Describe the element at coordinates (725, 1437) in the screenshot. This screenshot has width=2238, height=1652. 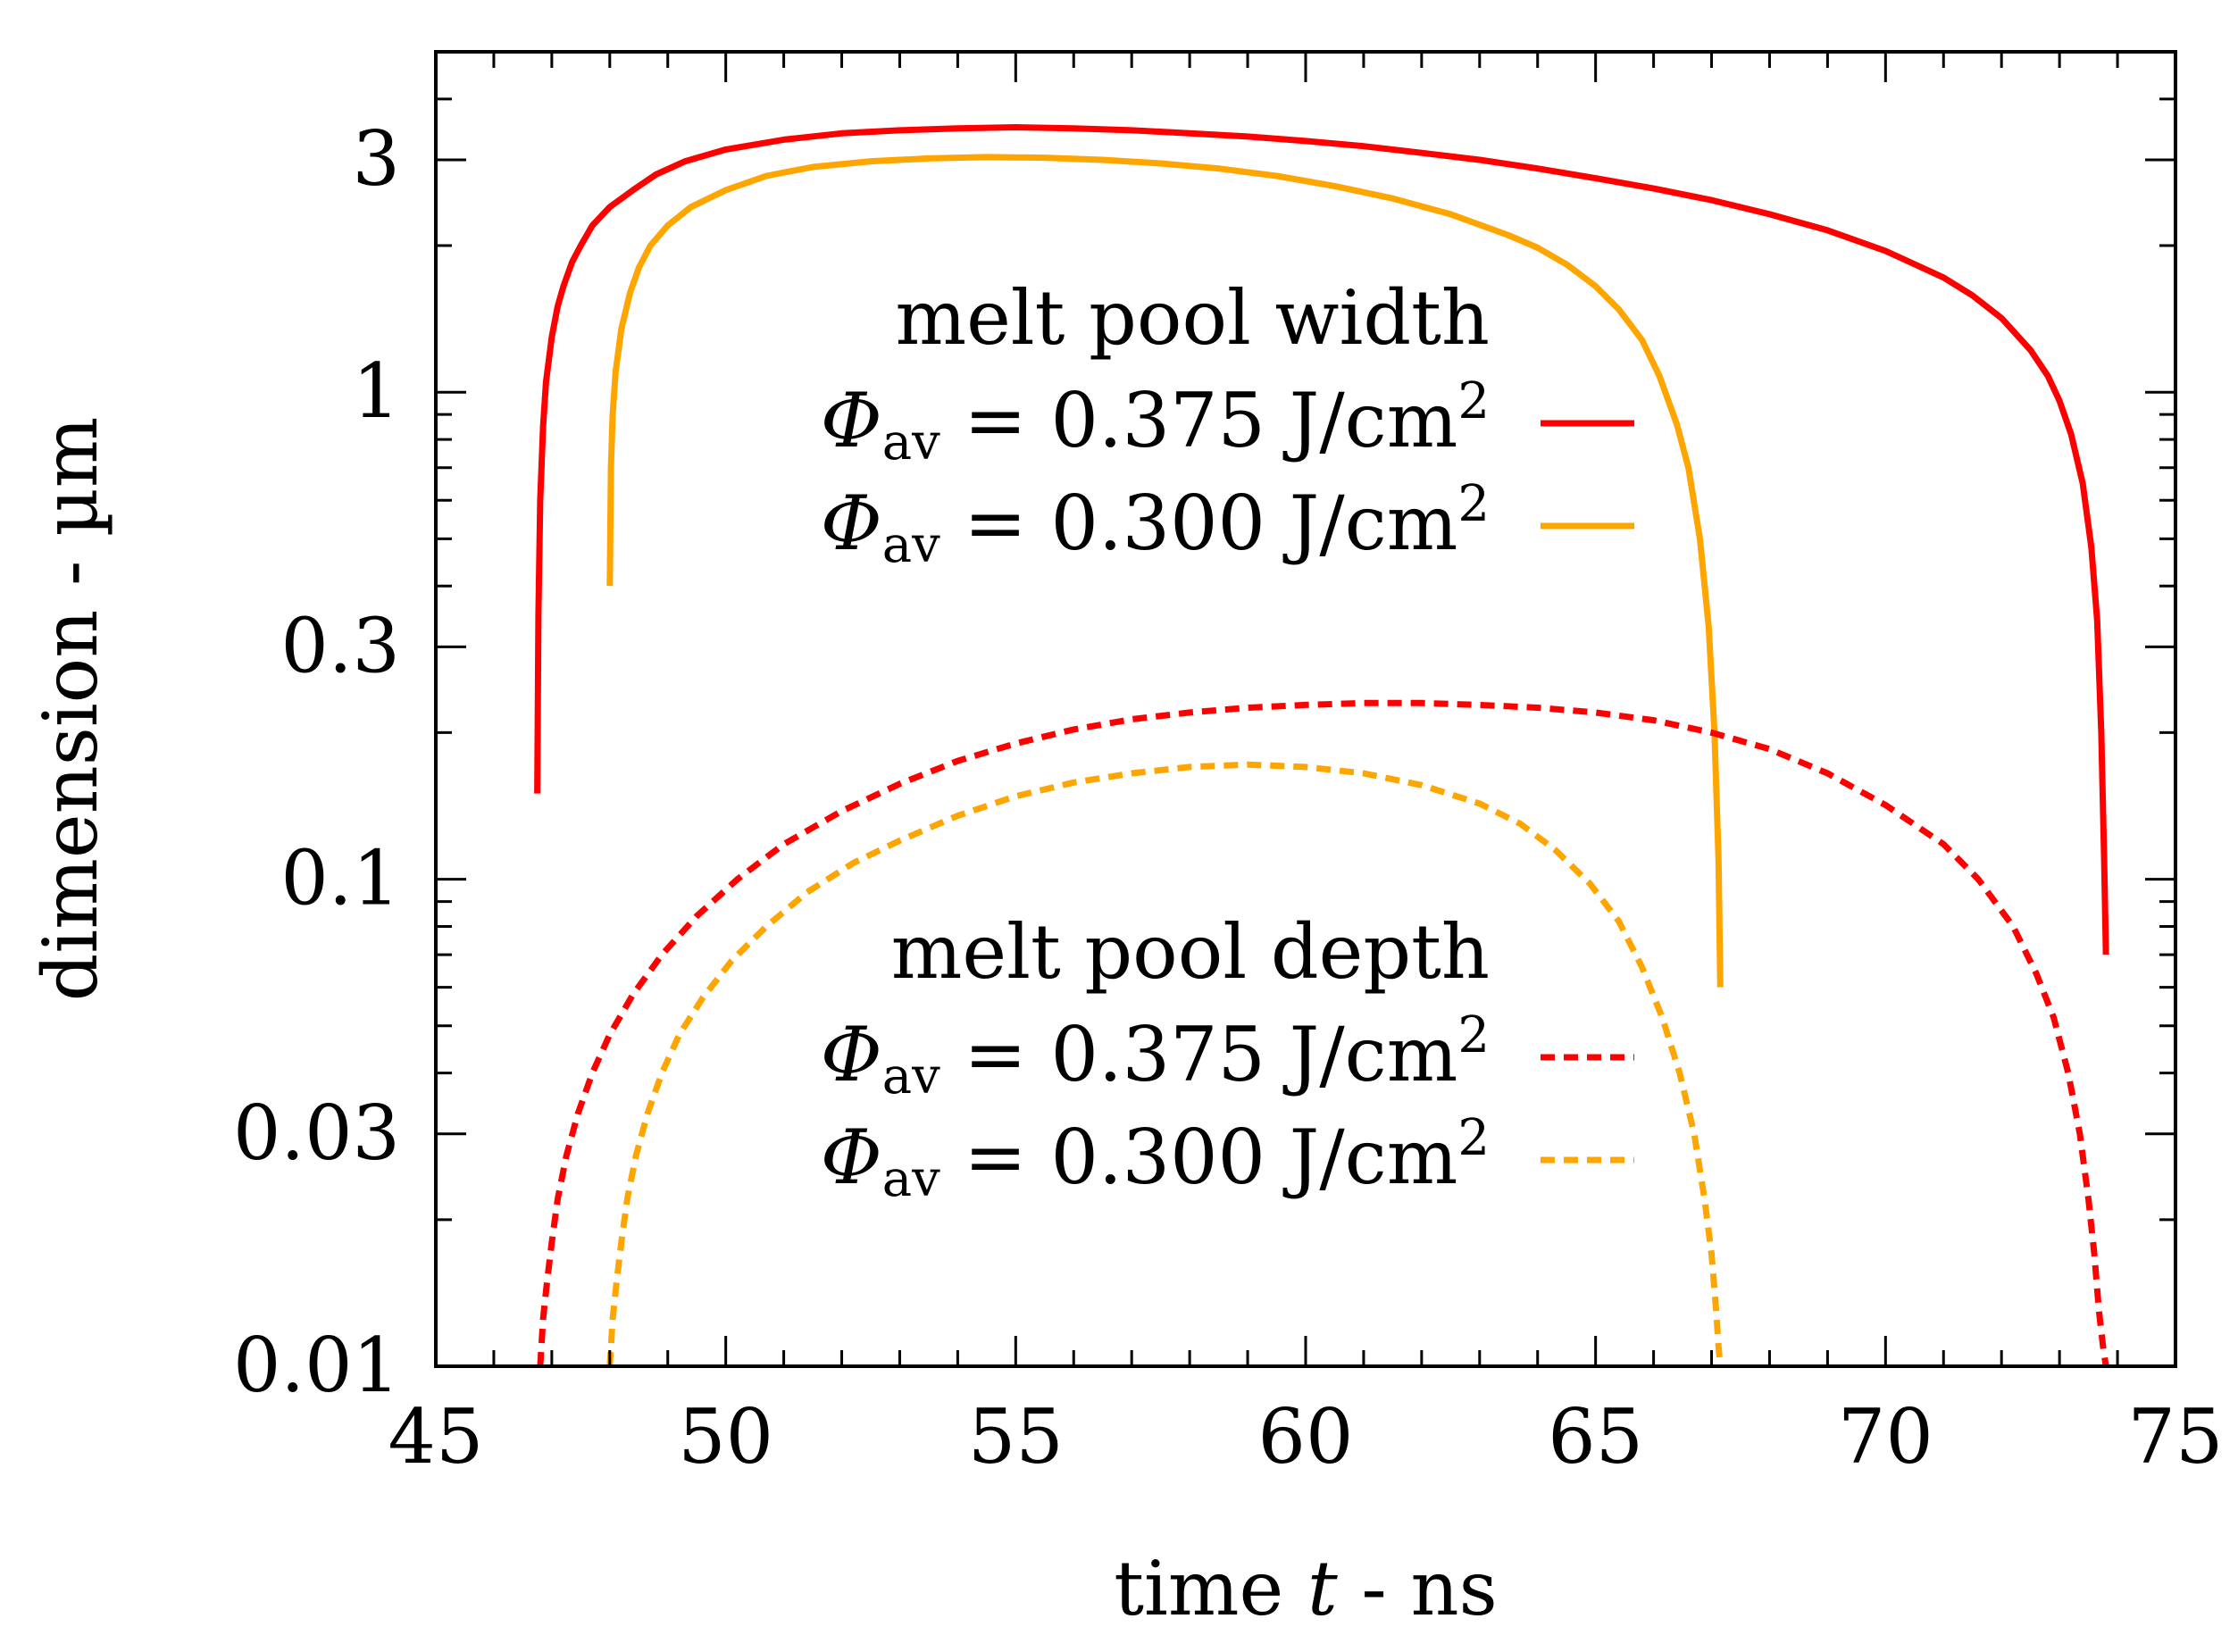
I see `x-tick-label: 50` at that location.